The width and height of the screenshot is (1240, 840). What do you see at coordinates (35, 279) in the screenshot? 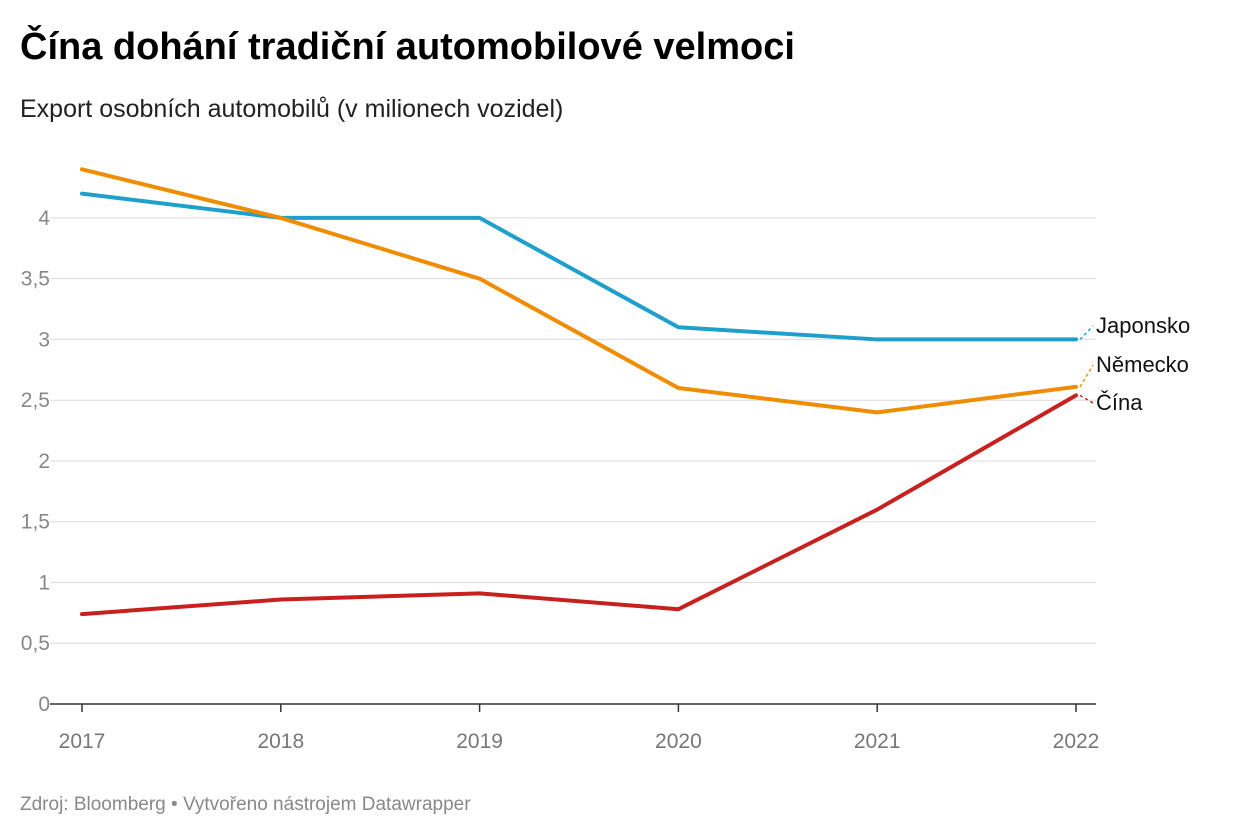
I see `y-tick-label: 3,5` at bounding box center [35, 279].